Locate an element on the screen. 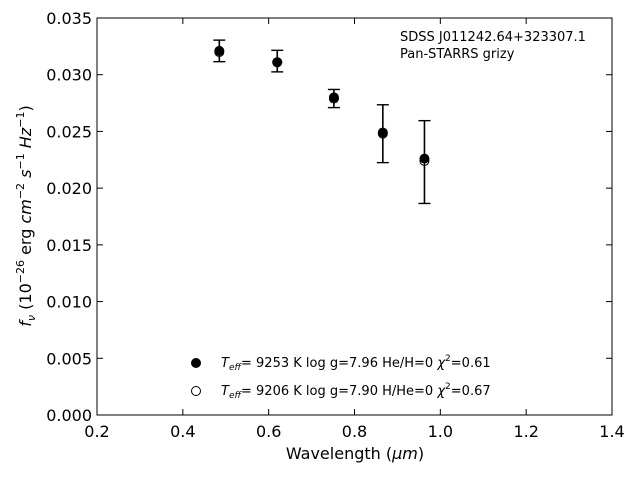  y-label-s: s is located at coordinates (25, 174).